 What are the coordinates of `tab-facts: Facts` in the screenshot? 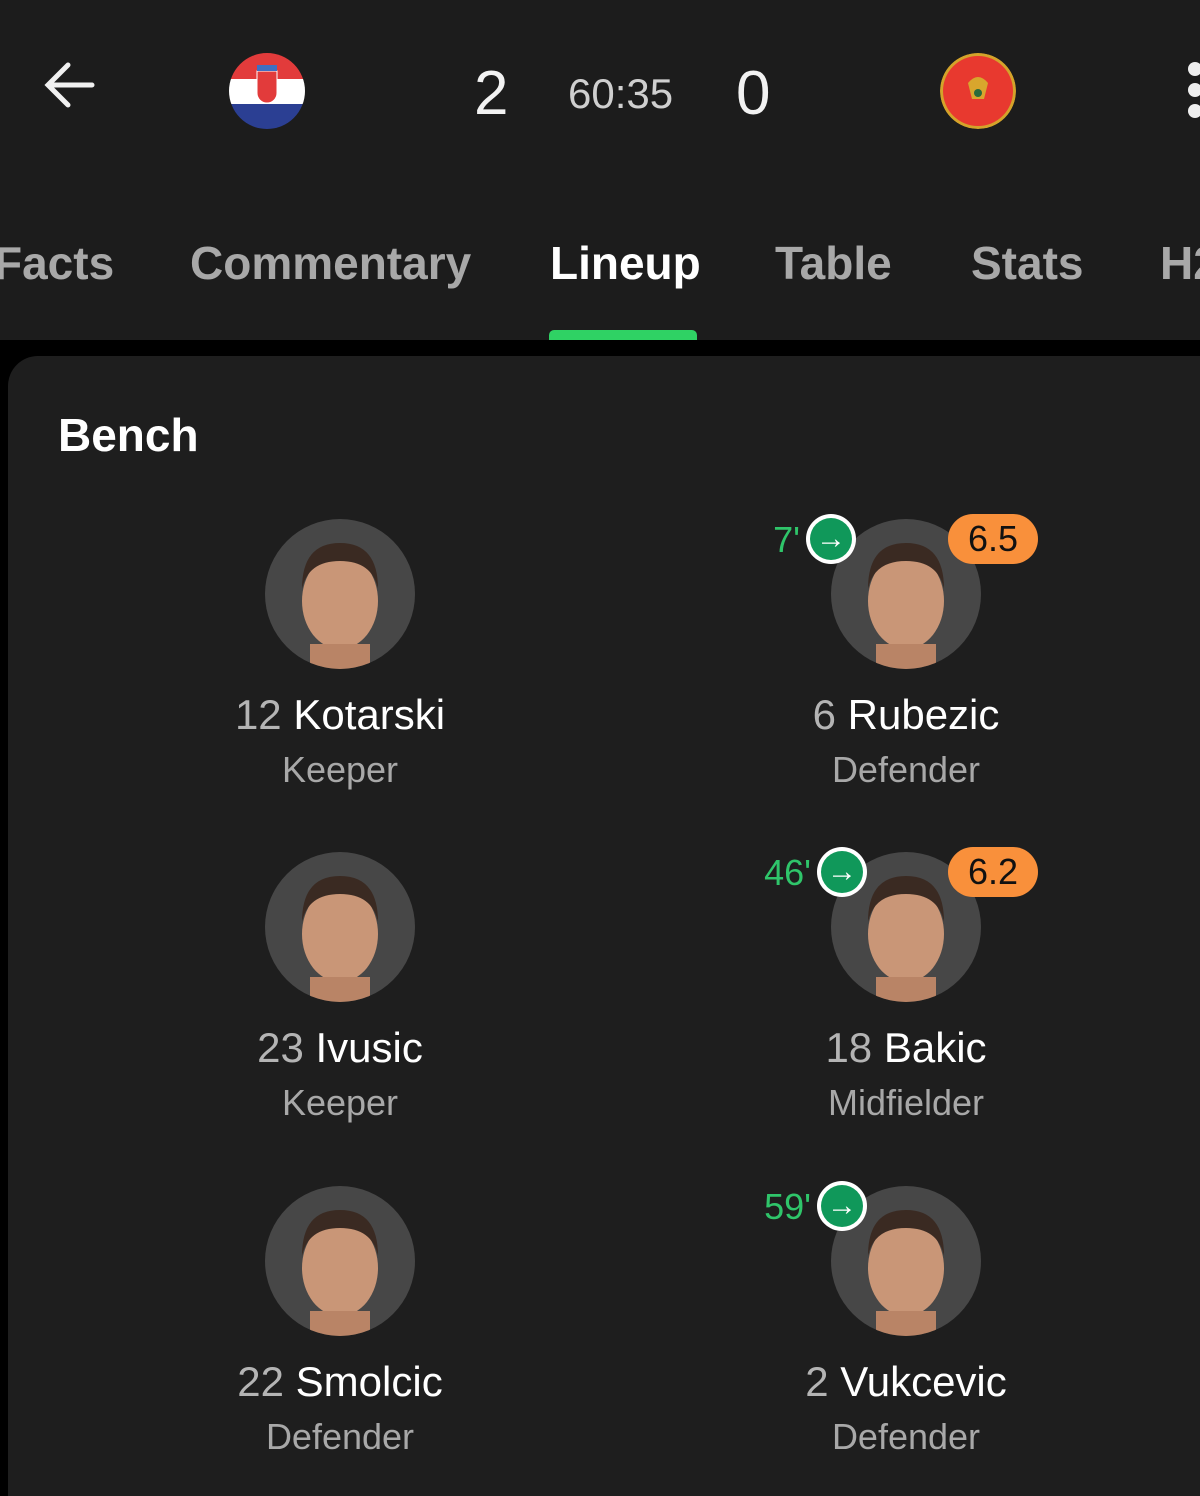 It's located at (57, 263).